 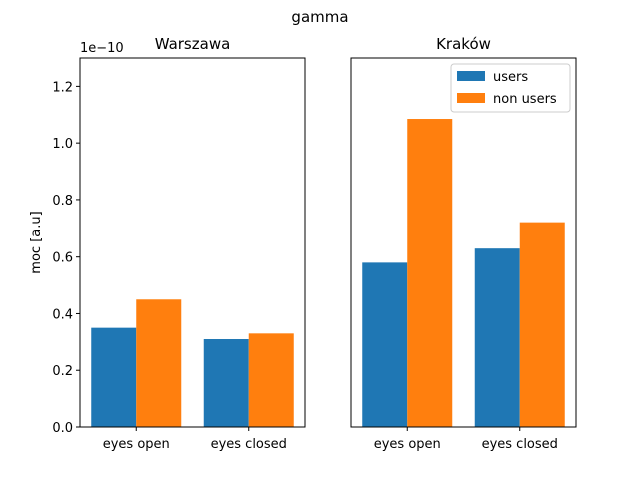 I want to click on legend-swatch-non-users, so click(x=471, y=98).